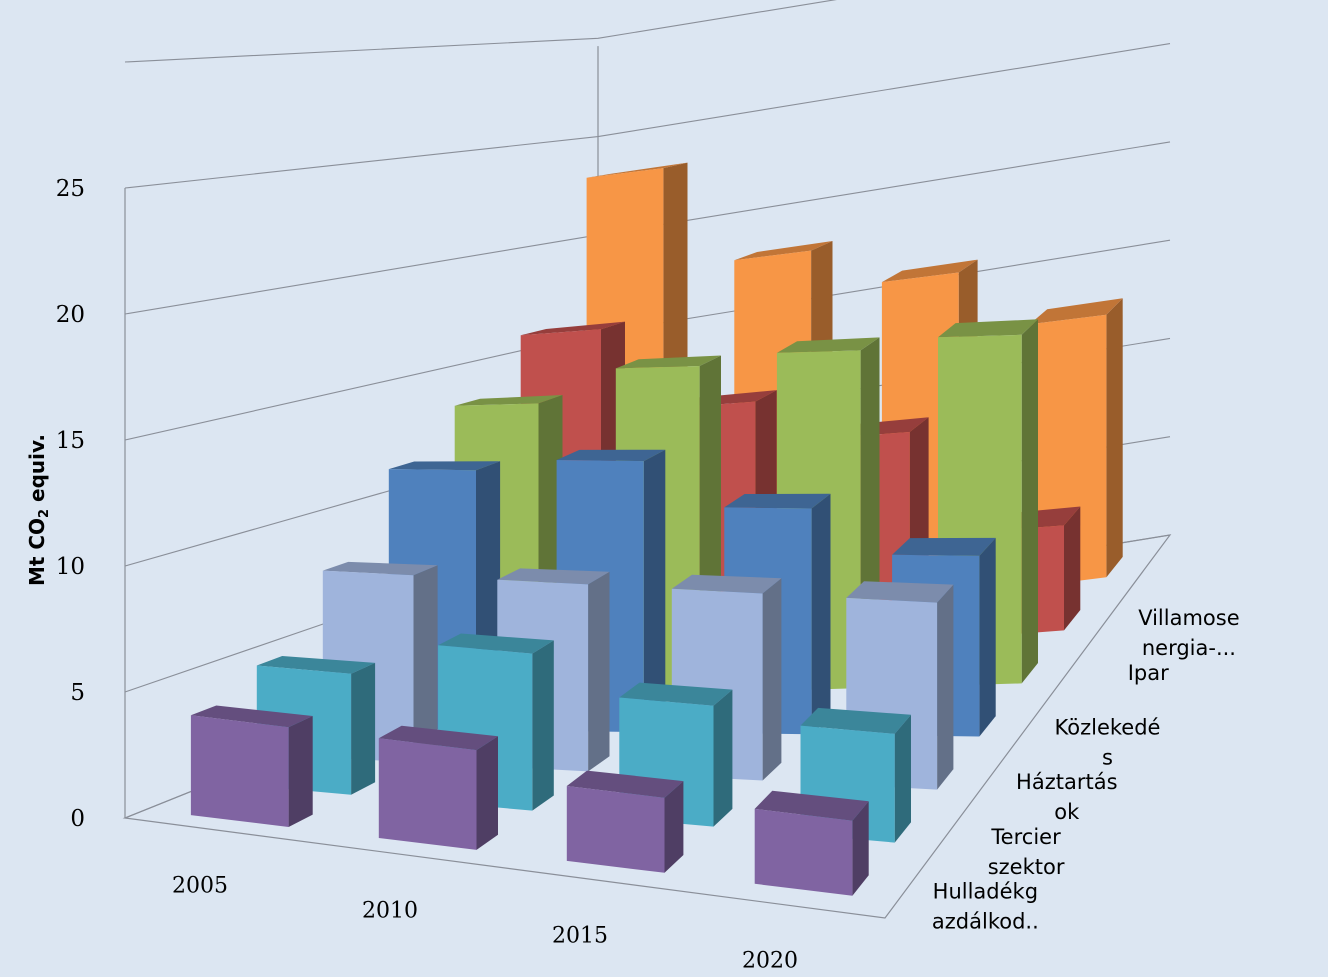  Describe the element at coordinates (200, 886) in the screenshot. I see `x-tick-label: 2005` at that location.